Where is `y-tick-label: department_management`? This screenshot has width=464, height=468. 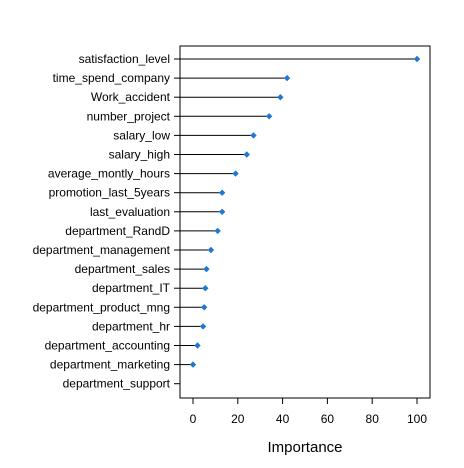 y-tick-label: department_management is located at coordinates (102, 250).